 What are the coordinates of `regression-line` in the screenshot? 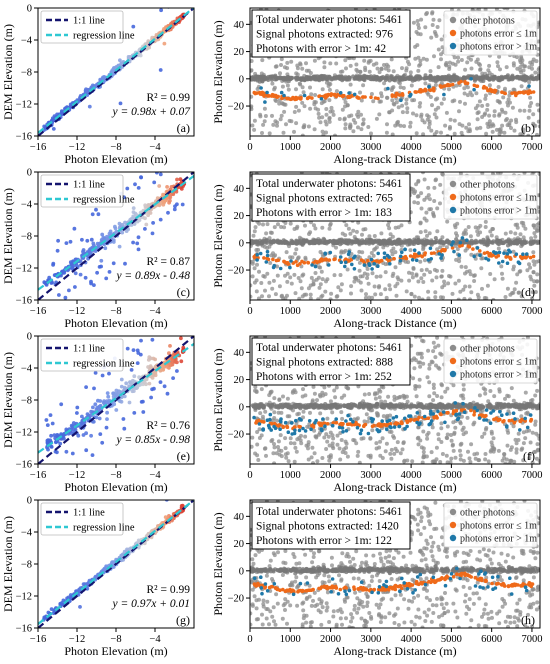 It's located at (116, 232).